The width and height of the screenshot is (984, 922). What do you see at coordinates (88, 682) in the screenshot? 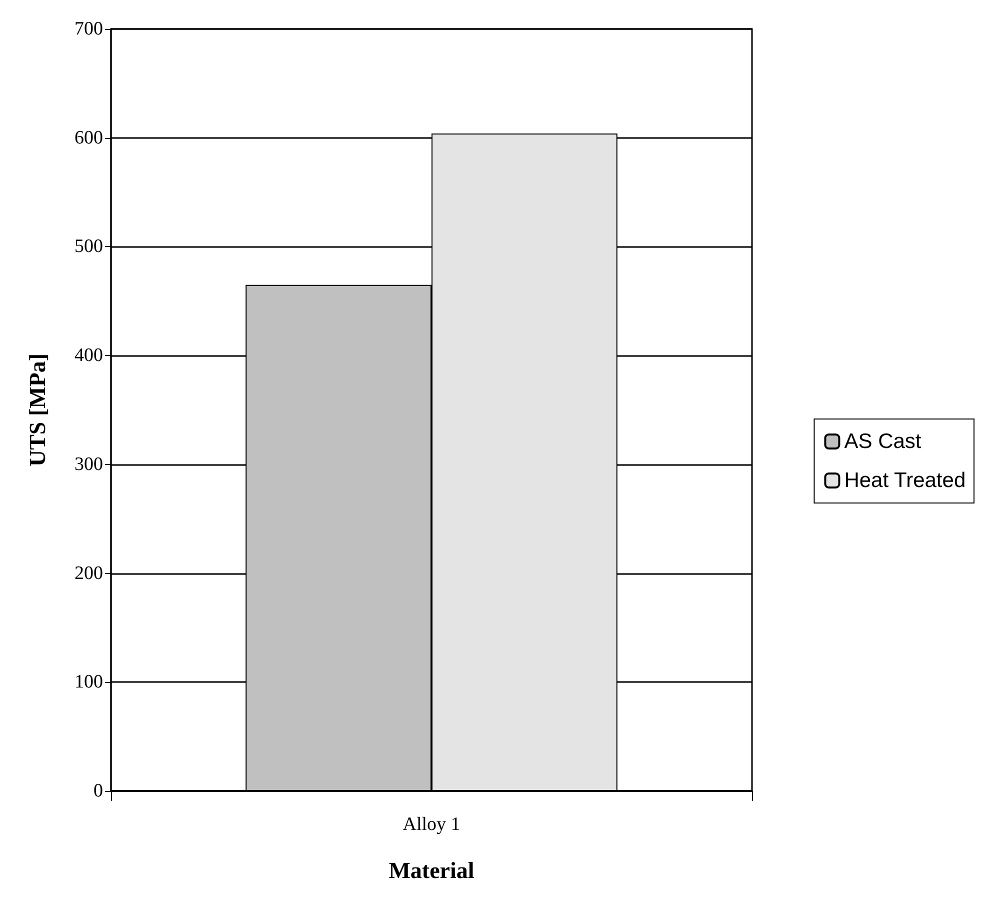
I see `y-tick-label: 100` at bounding box center [88, 682].